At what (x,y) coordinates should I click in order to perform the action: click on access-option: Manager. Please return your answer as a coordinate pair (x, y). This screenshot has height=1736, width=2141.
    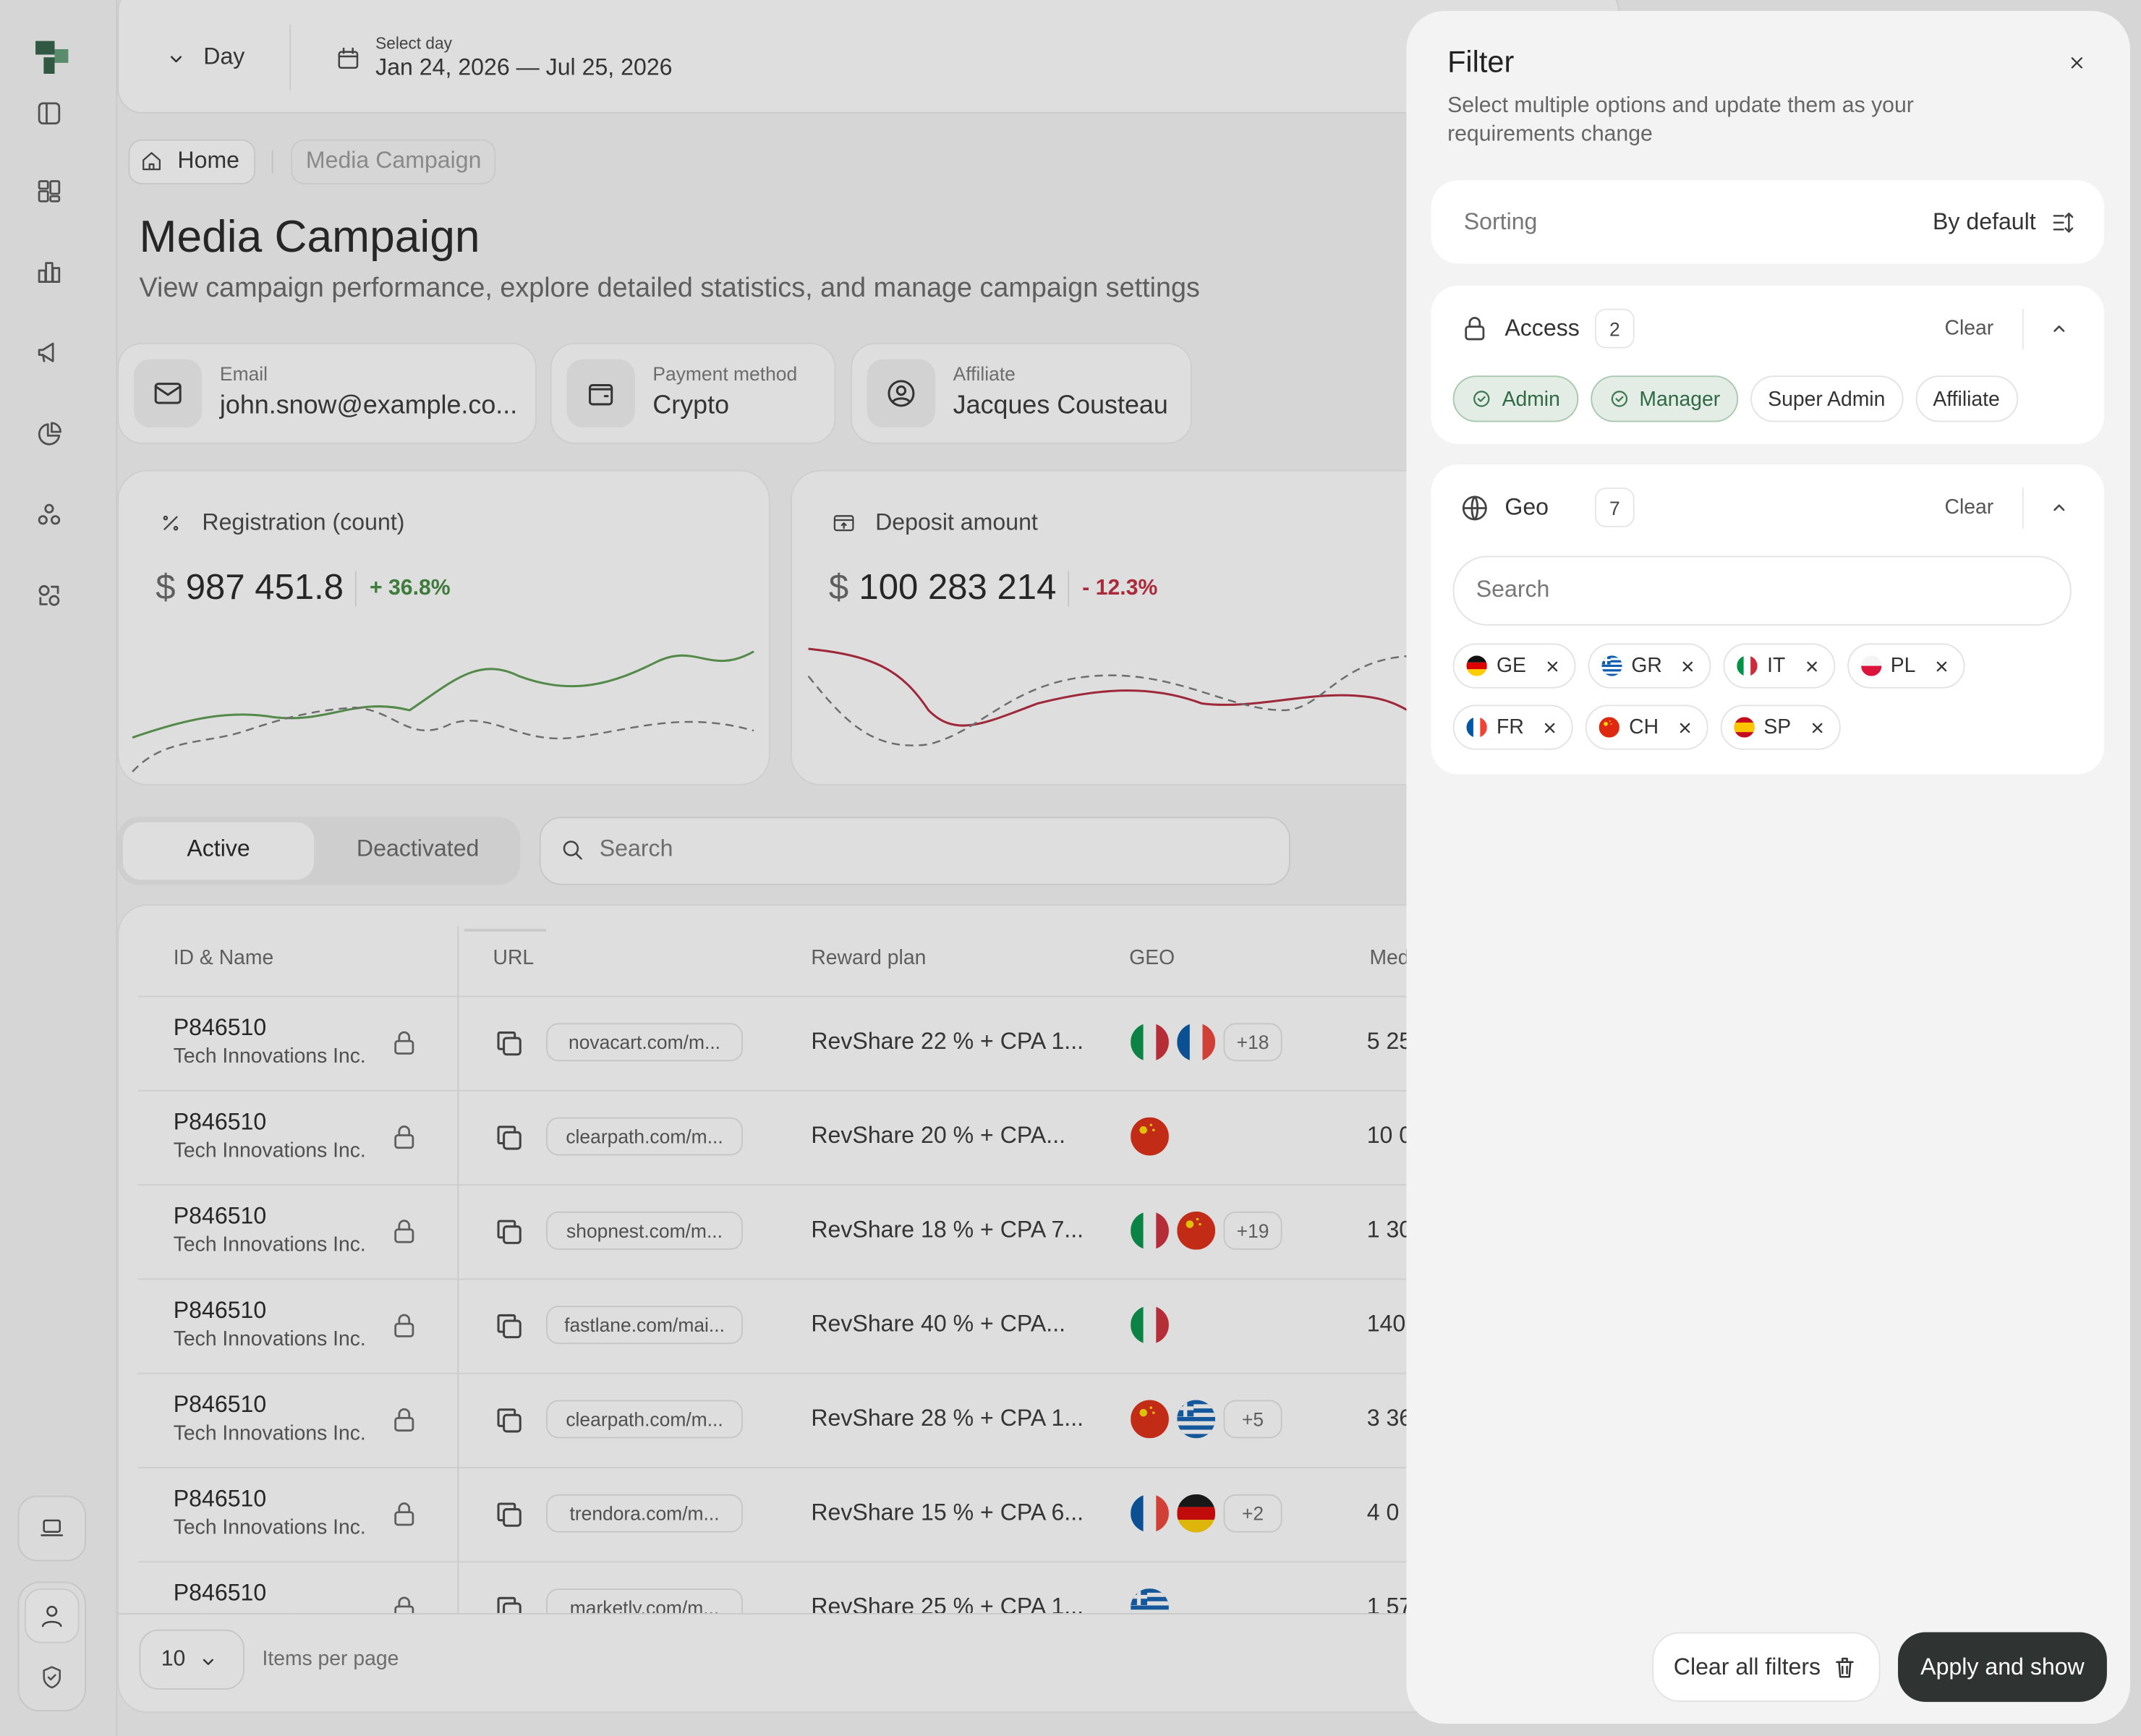
    Looking at the image, I should click on (1664, 398).